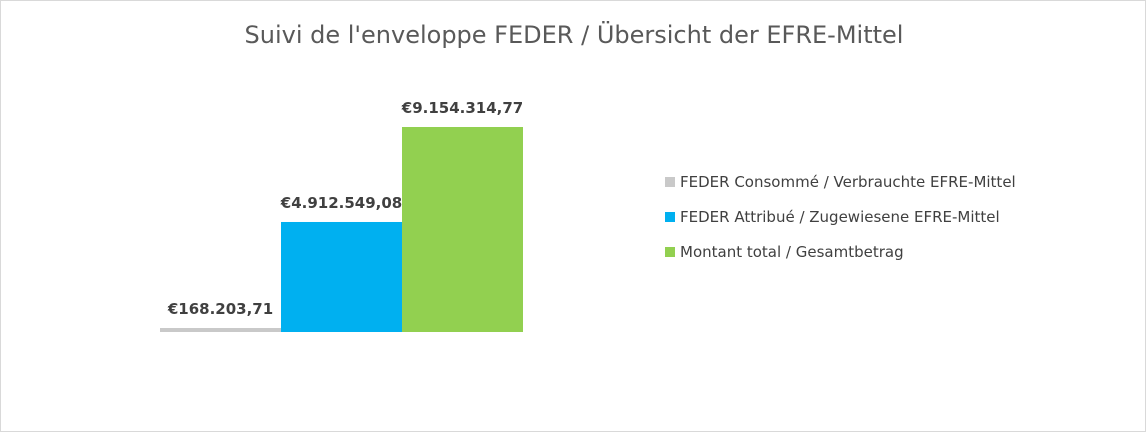 This screenshot has height=433, width=1146. I want to click on data-label-series-2: €4.912.549,08, so click(341, 203).